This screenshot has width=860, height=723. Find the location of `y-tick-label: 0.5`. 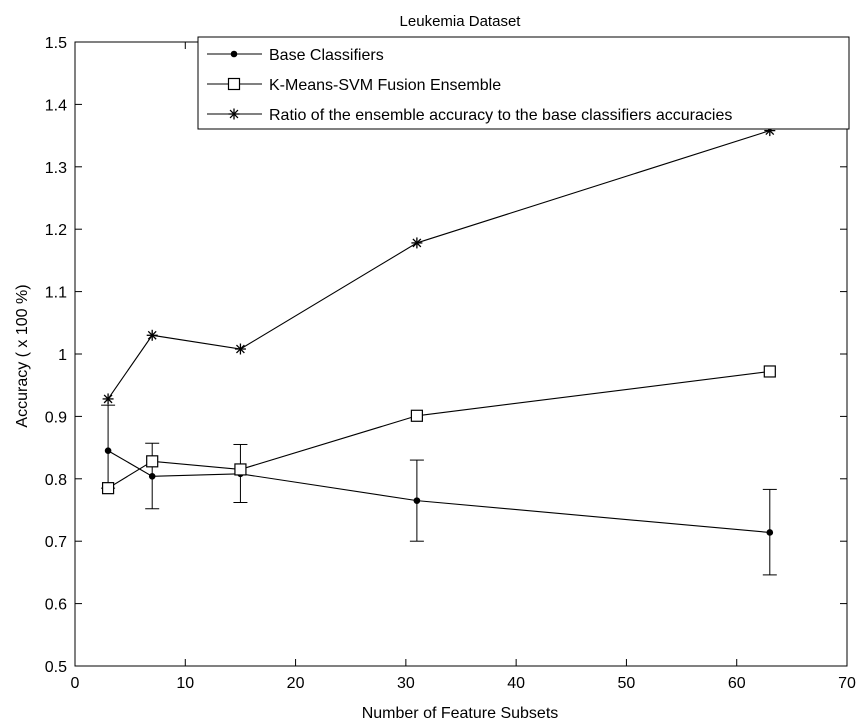

y-tick-label: 0.5 is located at coordinates (56, 667).